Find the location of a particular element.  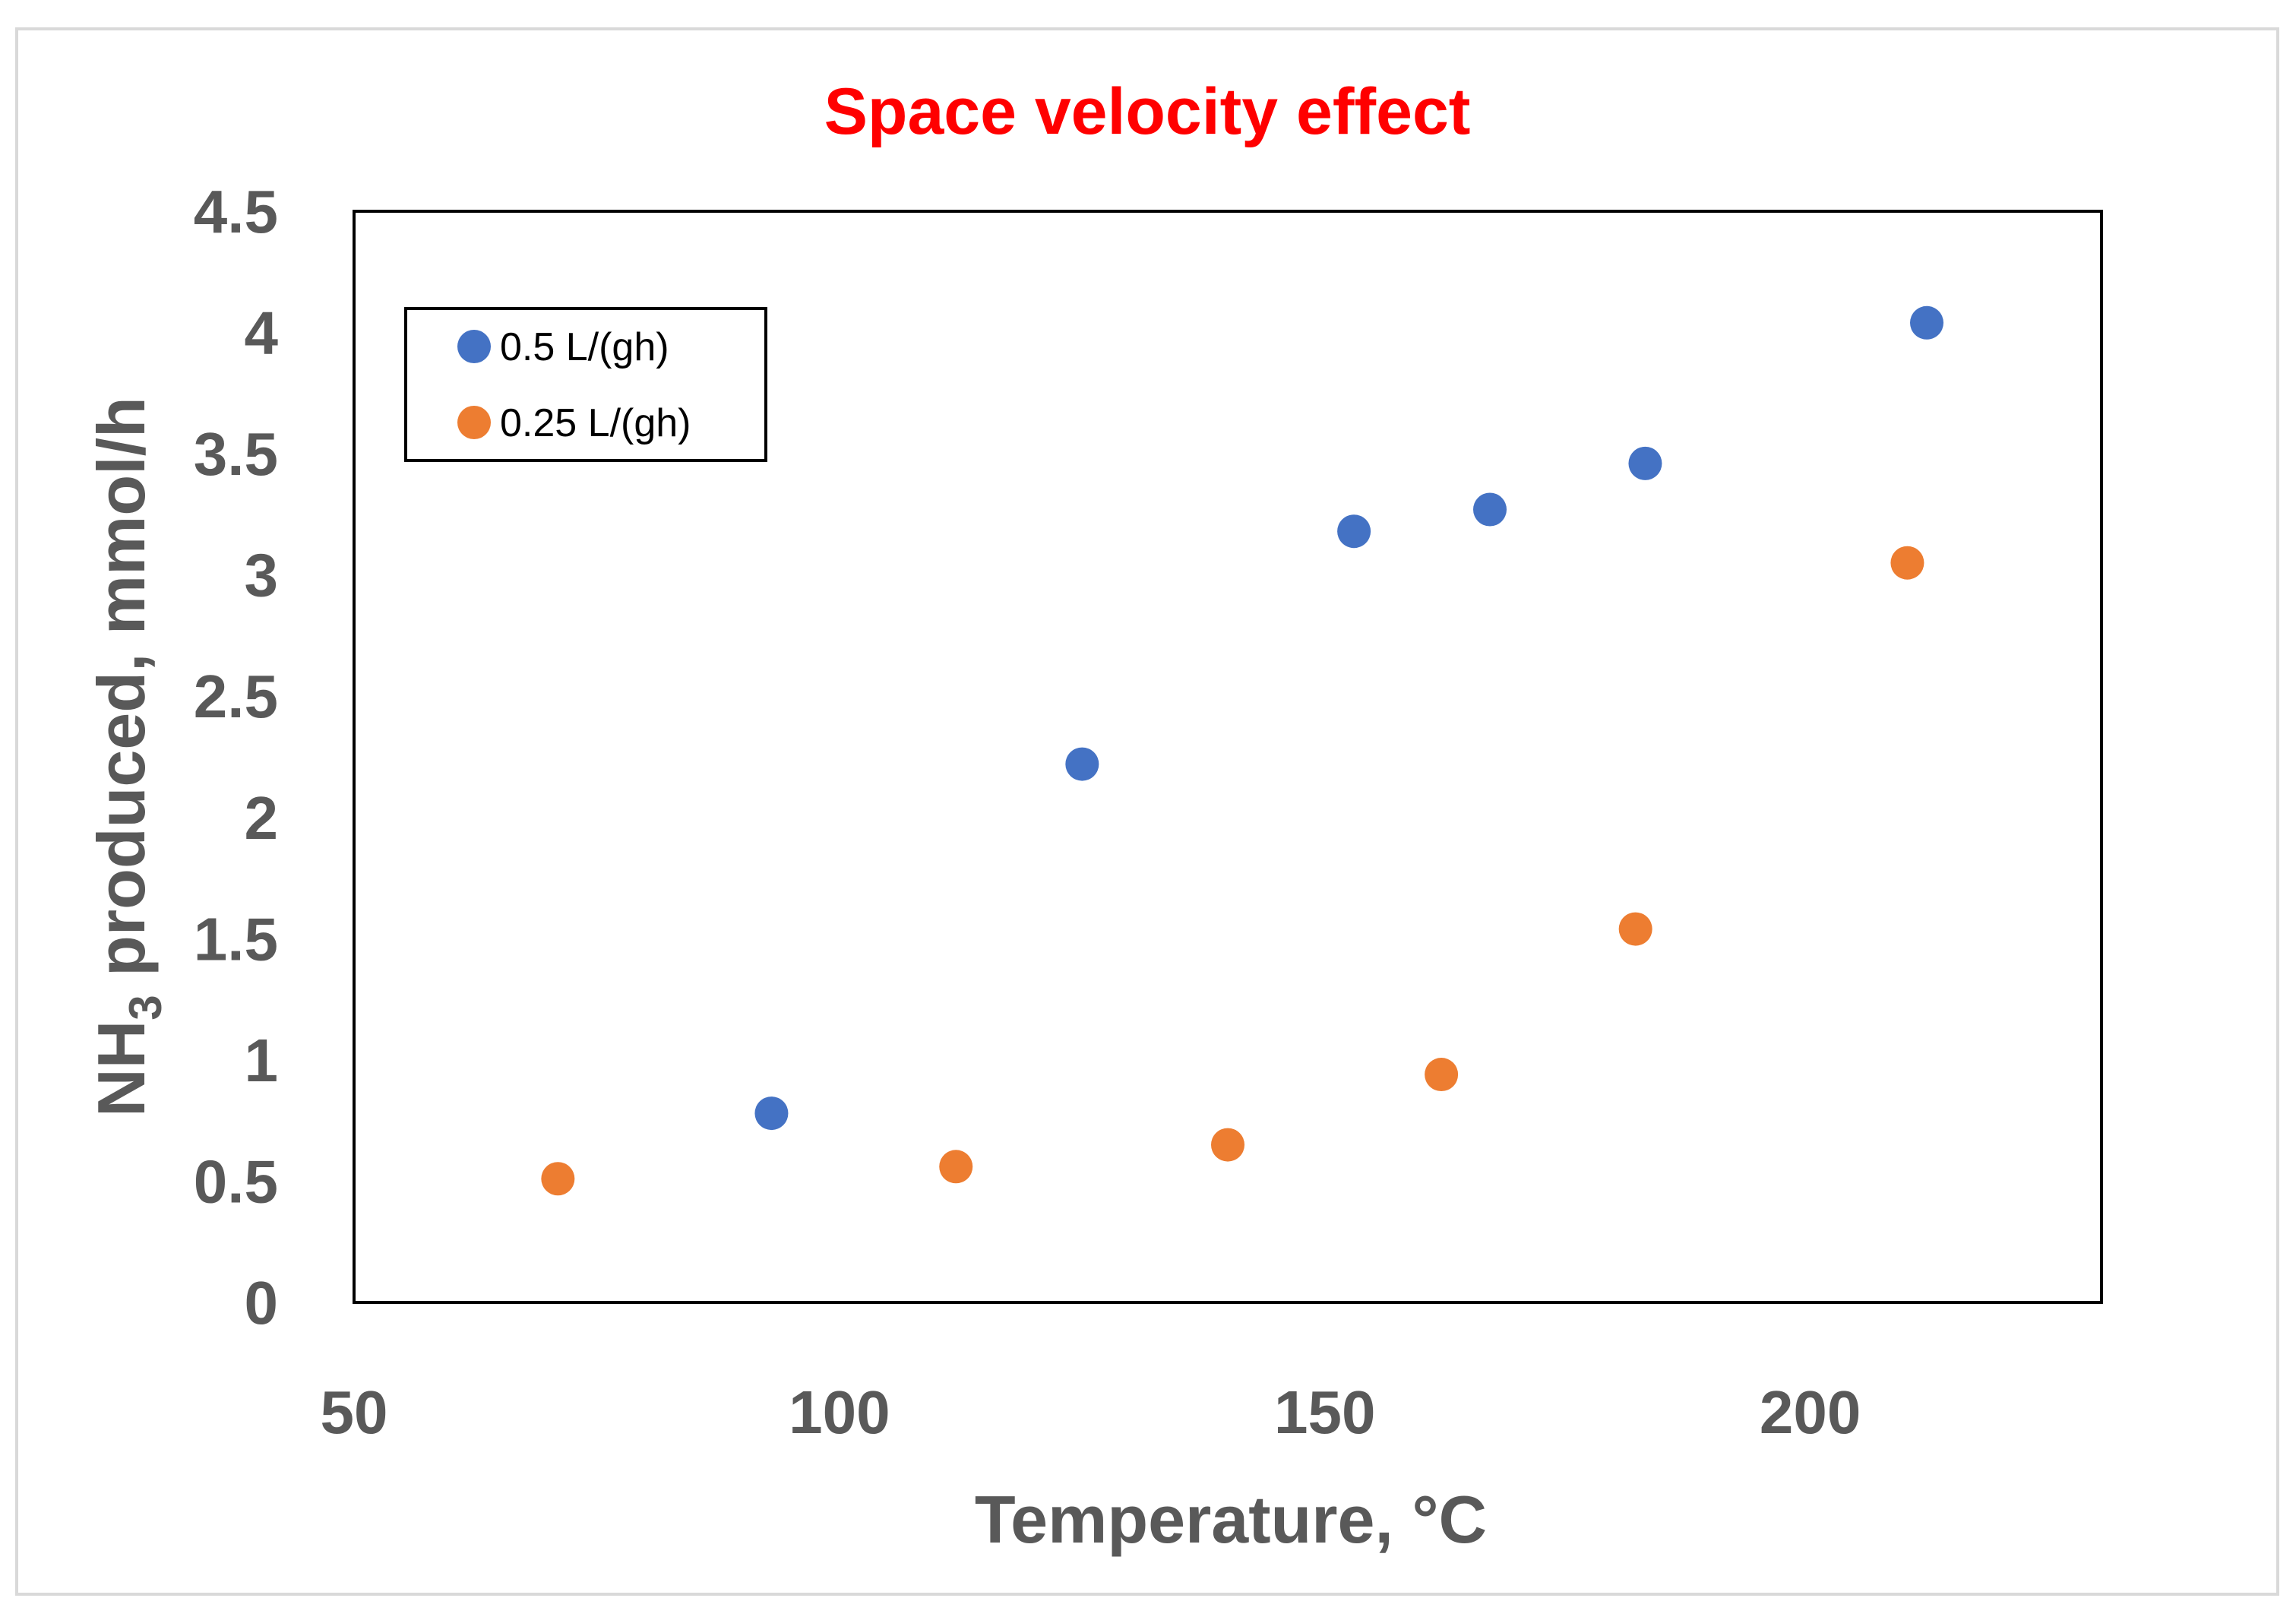

legend-label-series-1: 0.5 L/(gh) is located at coordinates (584, 347).